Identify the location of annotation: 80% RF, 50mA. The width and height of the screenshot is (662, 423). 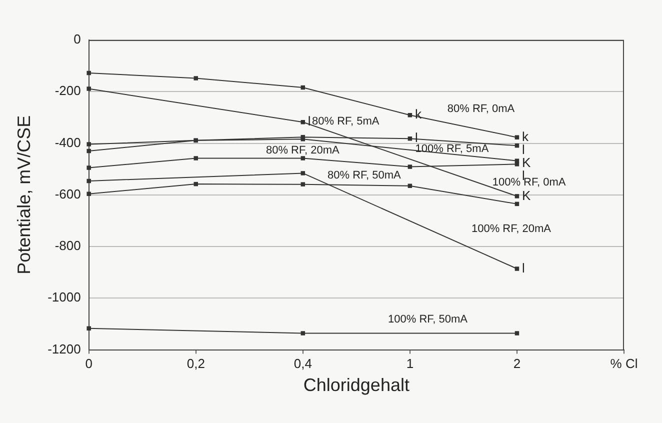
(365, 176).